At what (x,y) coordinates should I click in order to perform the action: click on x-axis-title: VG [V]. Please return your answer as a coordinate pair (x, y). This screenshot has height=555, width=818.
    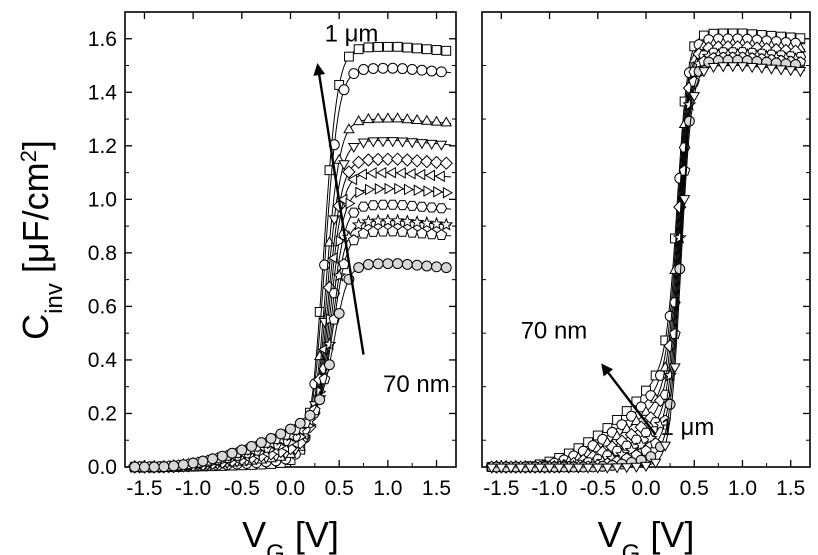
    Looking at the image, I should click on (290, 534).